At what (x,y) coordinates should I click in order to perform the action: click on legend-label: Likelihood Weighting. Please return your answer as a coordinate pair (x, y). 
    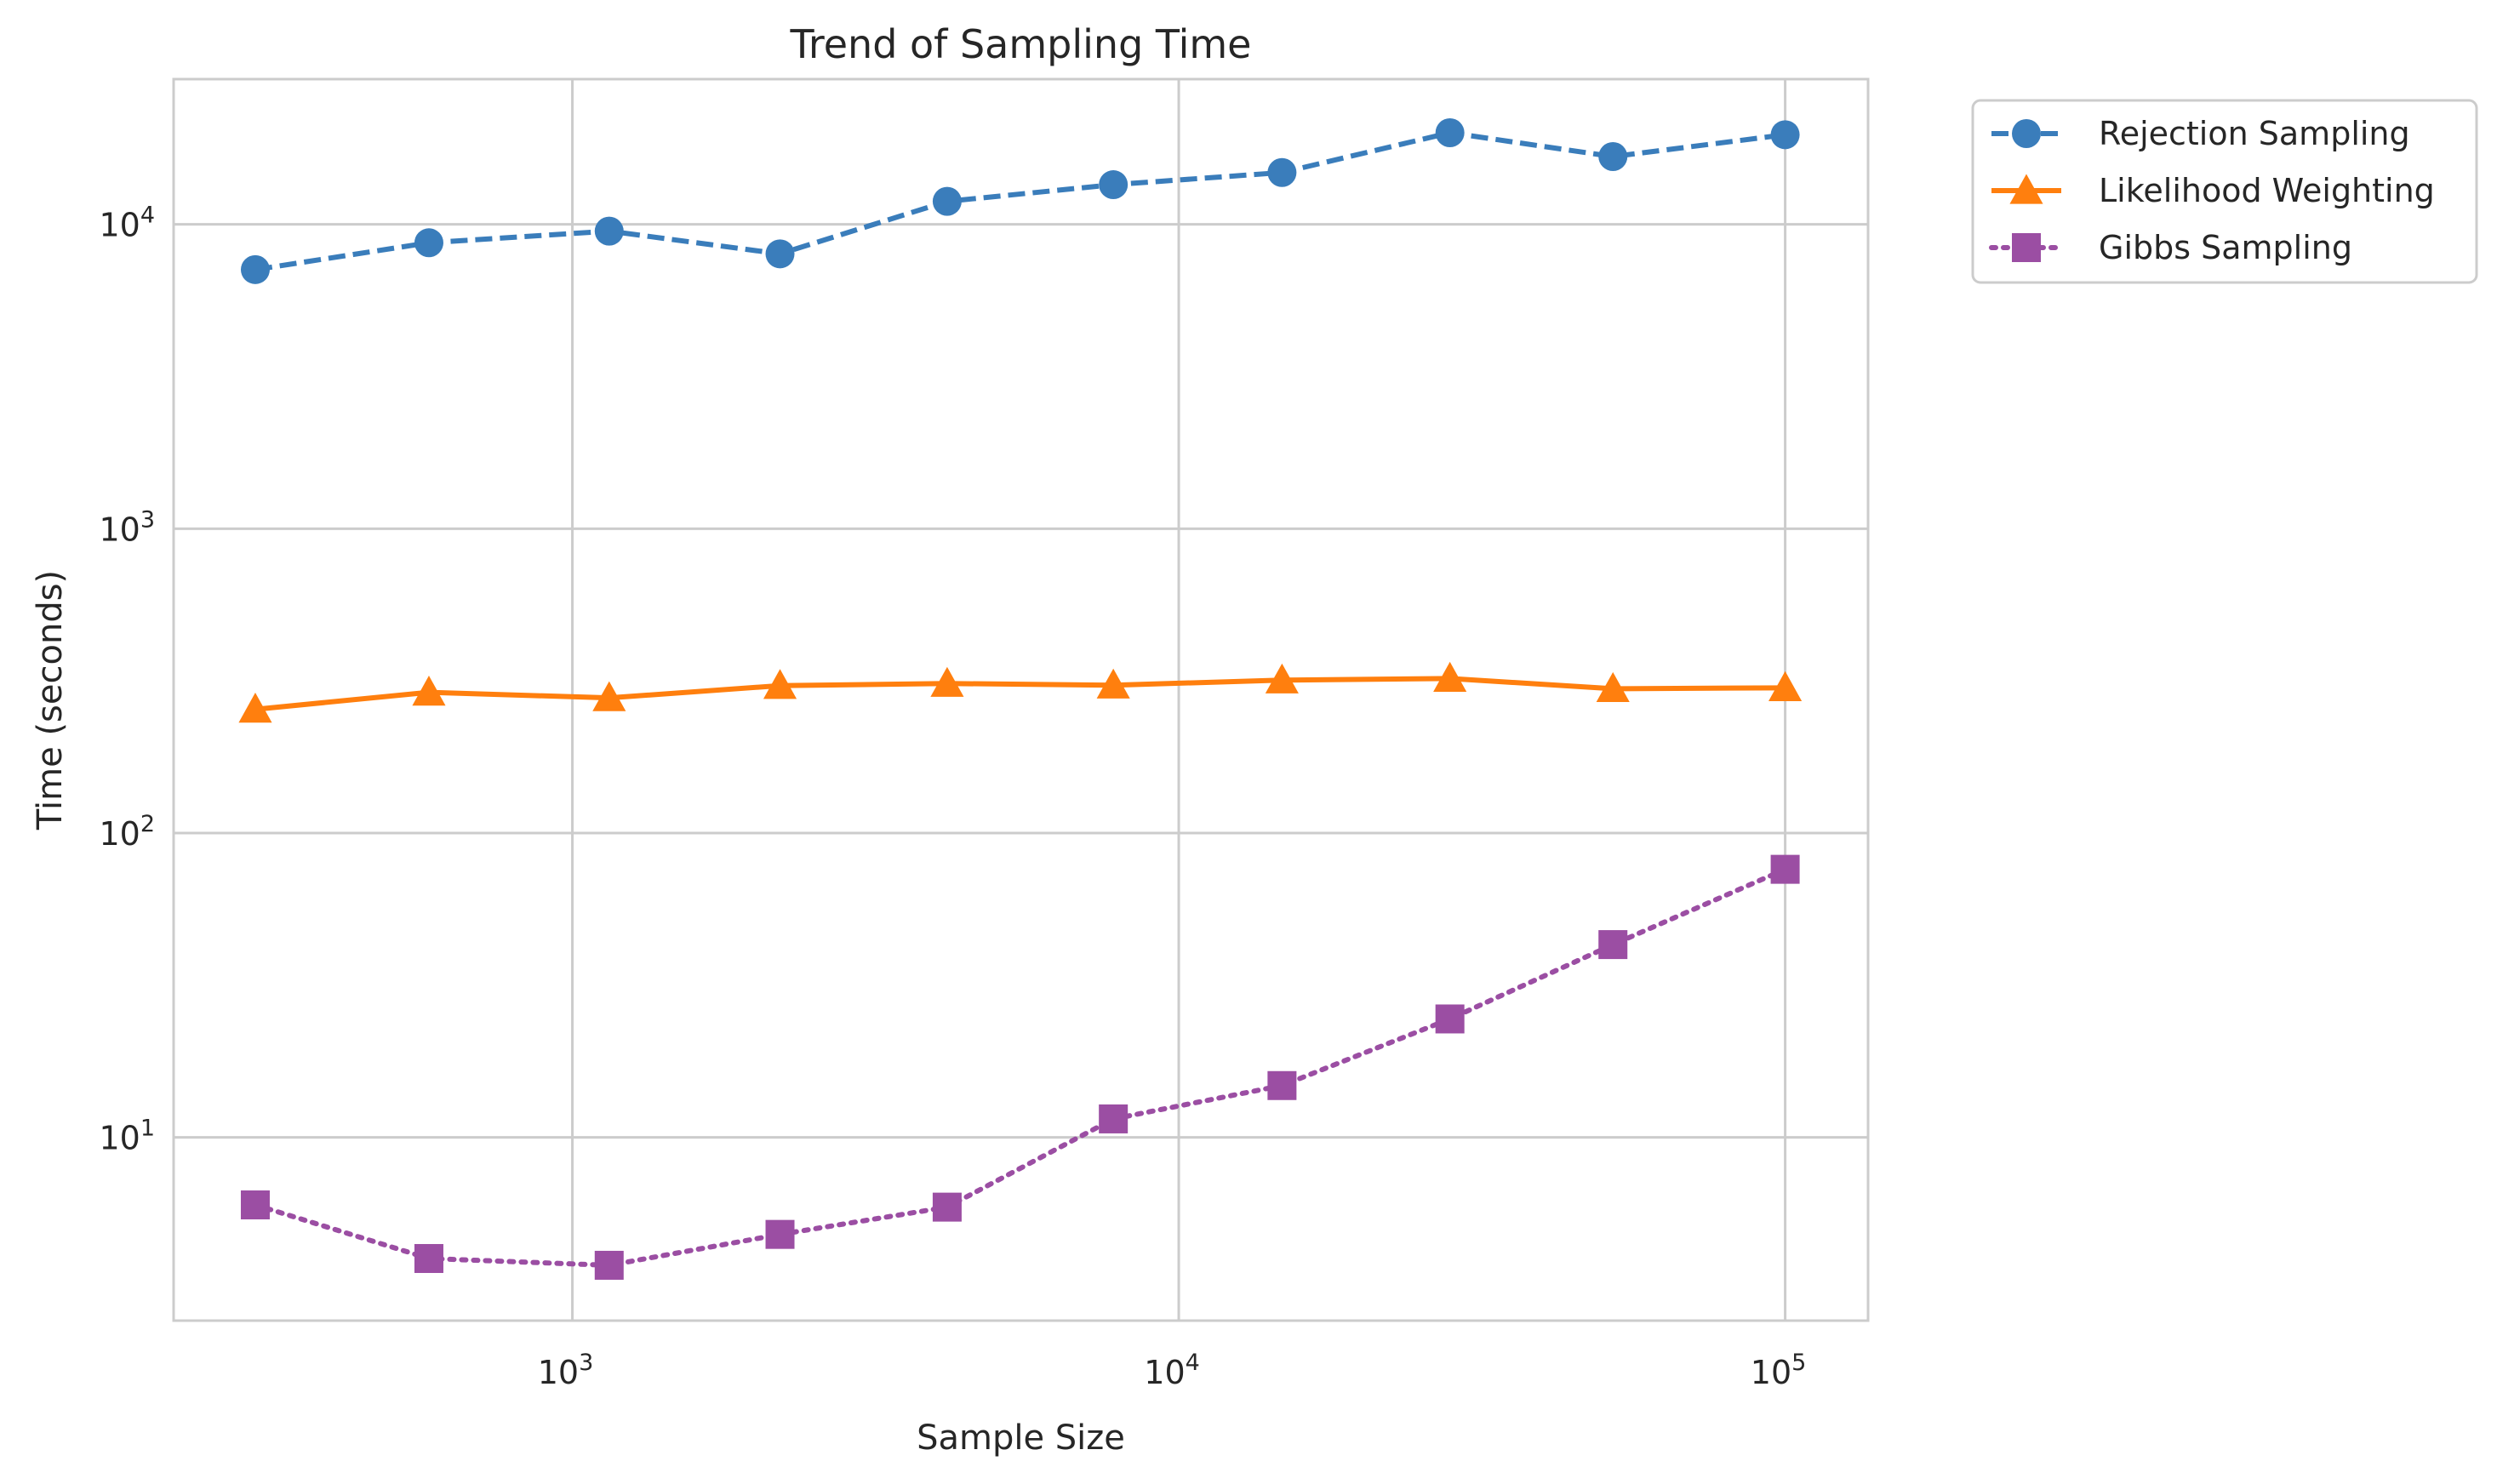
    Looking at the image, I should click on (2267, 190).